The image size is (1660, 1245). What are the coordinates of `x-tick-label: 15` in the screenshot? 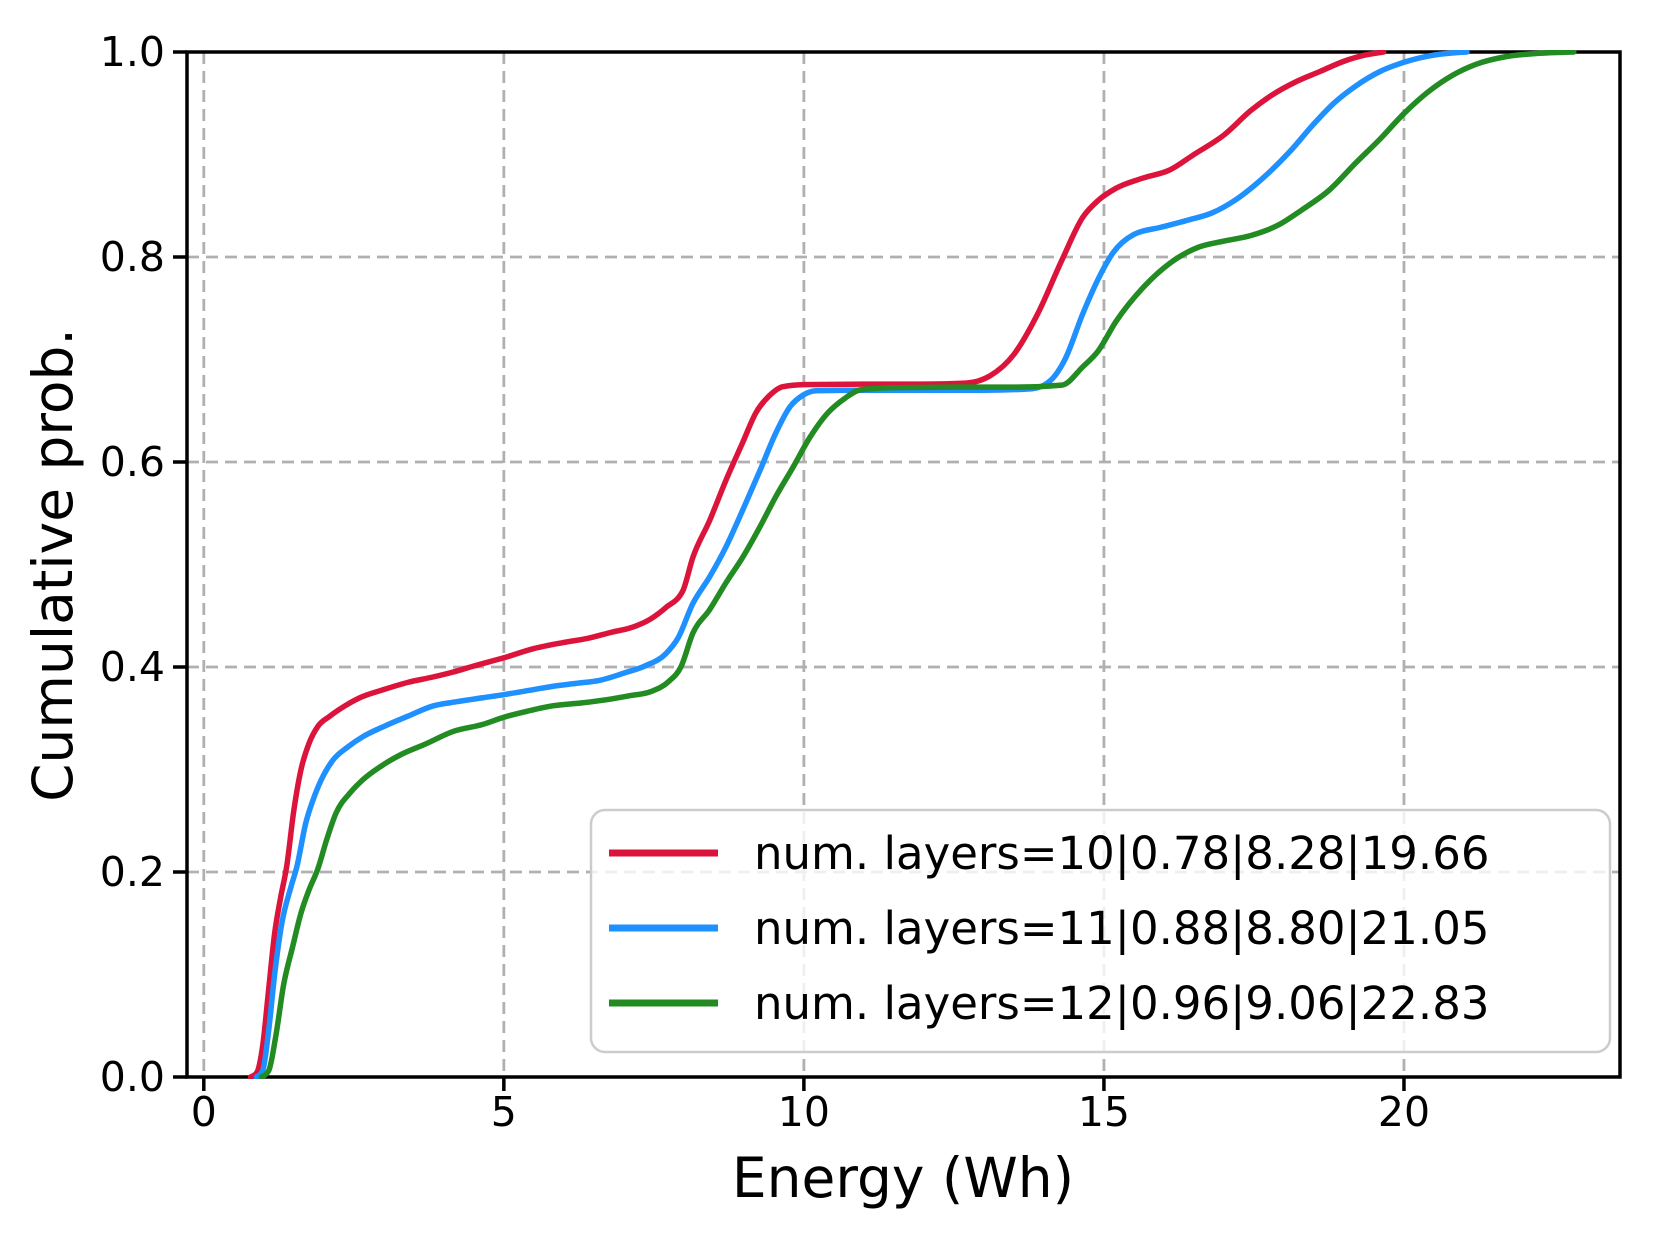 It's located at (1104, 1112).